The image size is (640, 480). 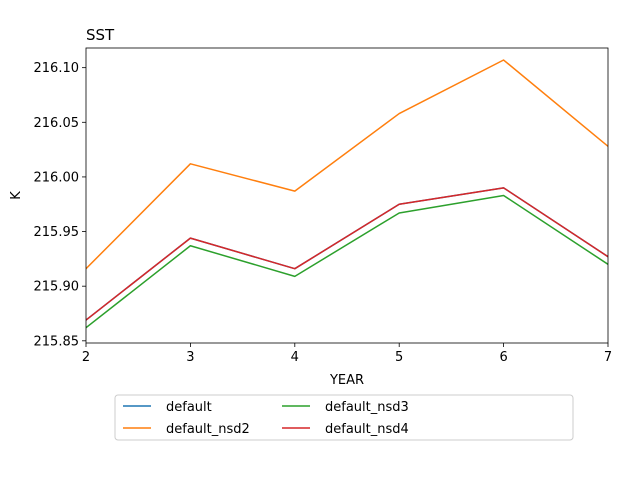 What do you see at coordinates (16, 195) in the screenshot?
I see `y-axis-label: K` at bounding box center [16, 195].